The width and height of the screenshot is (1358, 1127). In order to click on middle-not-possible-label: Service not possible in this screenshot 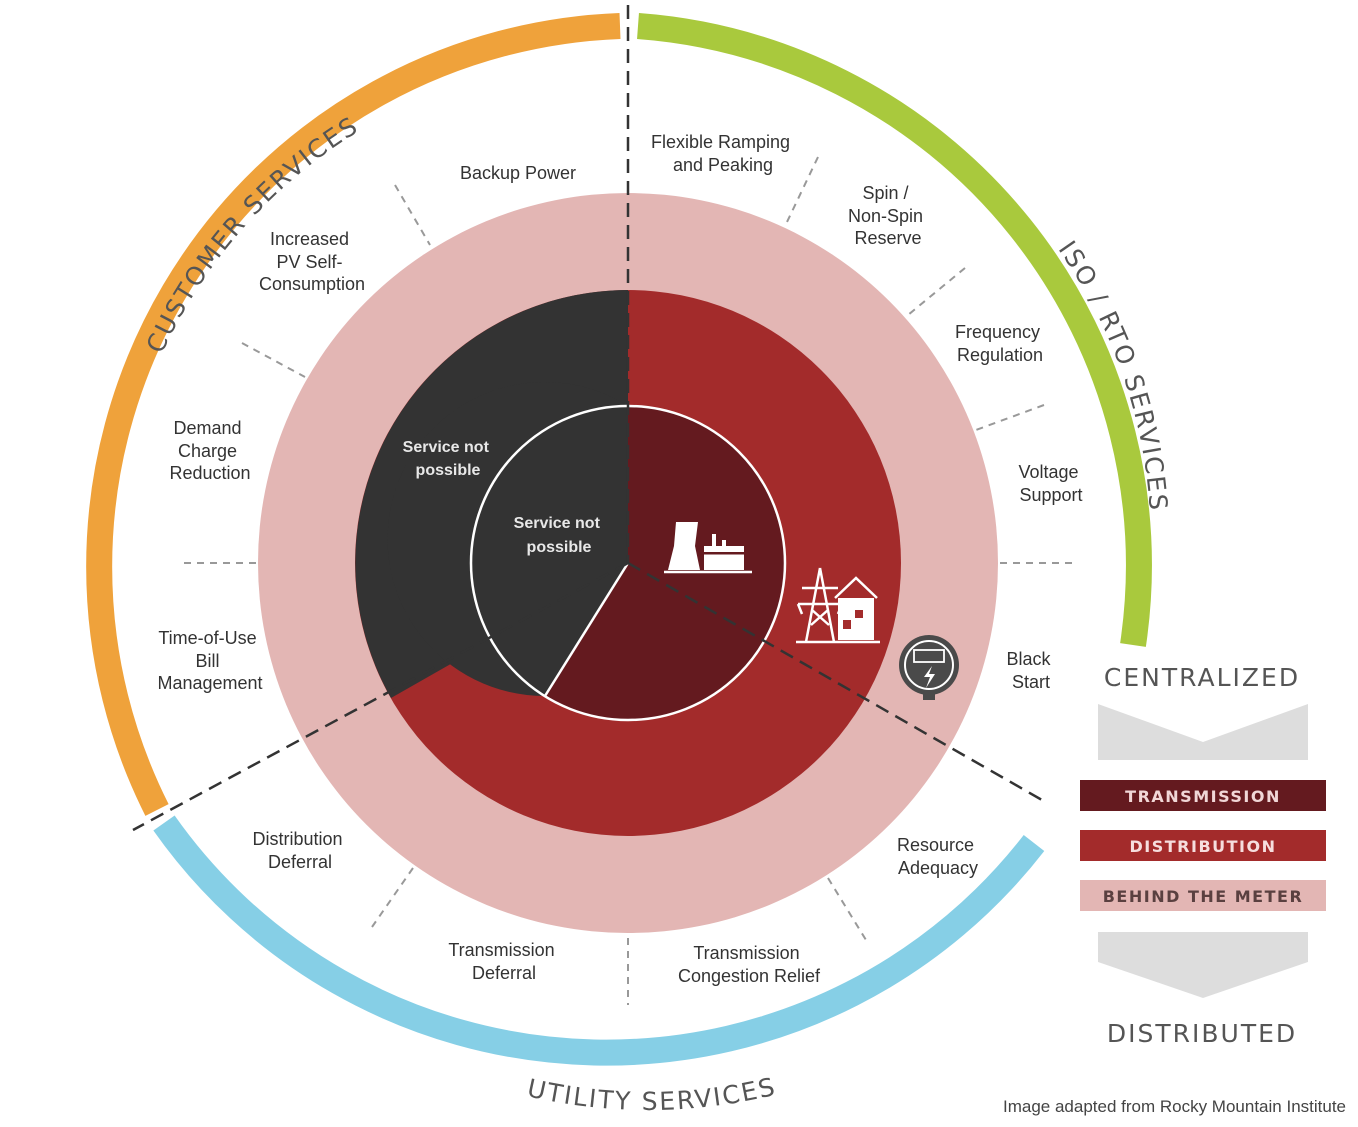, I will do `click(448, 459)`.